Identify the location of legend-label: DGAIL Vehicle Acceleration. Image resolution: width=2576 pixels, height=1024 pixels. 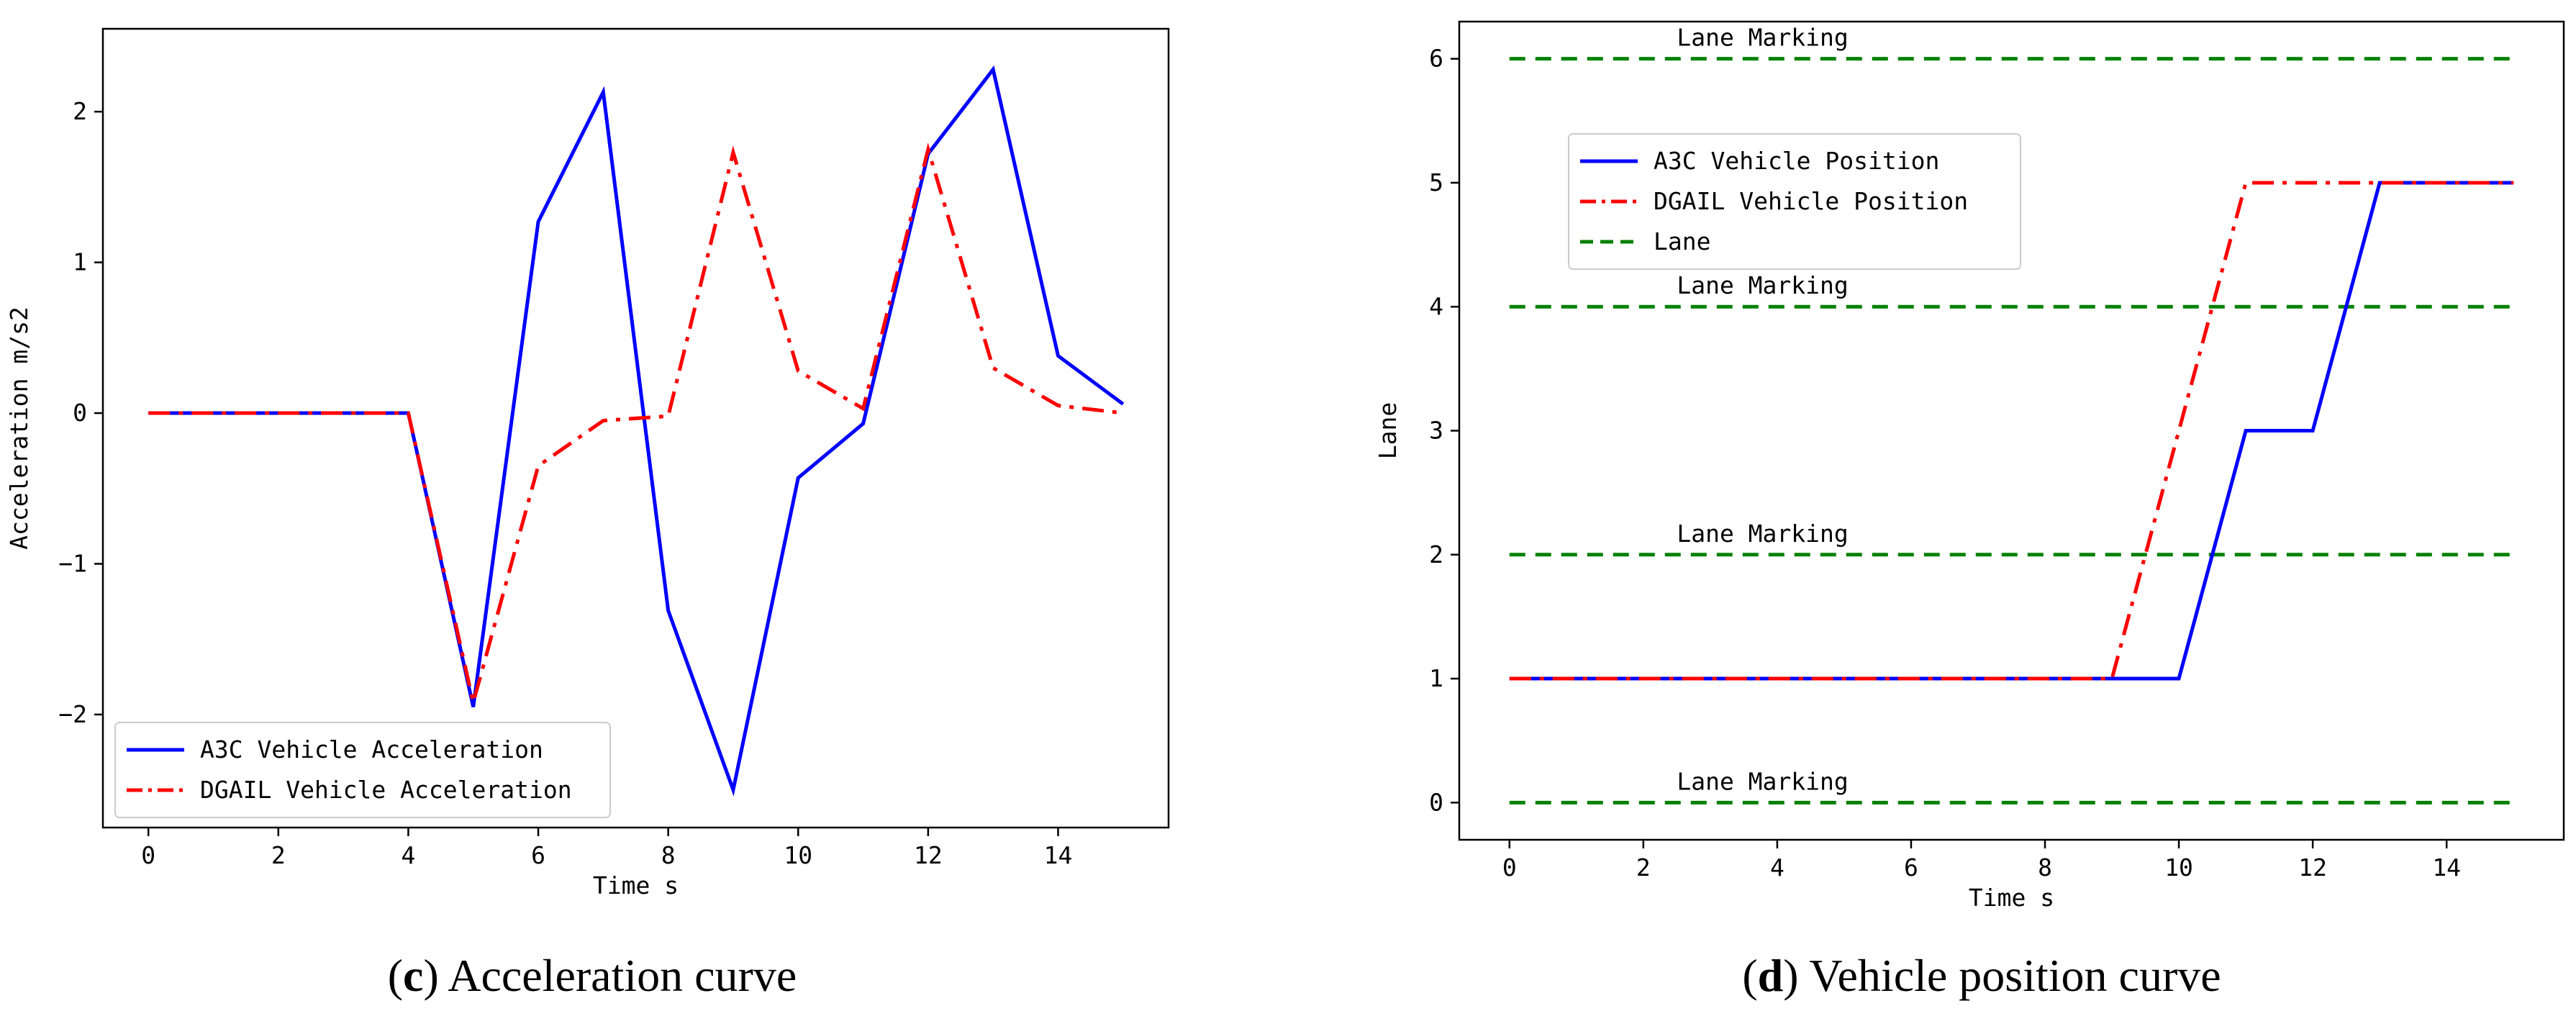
(386, 790).